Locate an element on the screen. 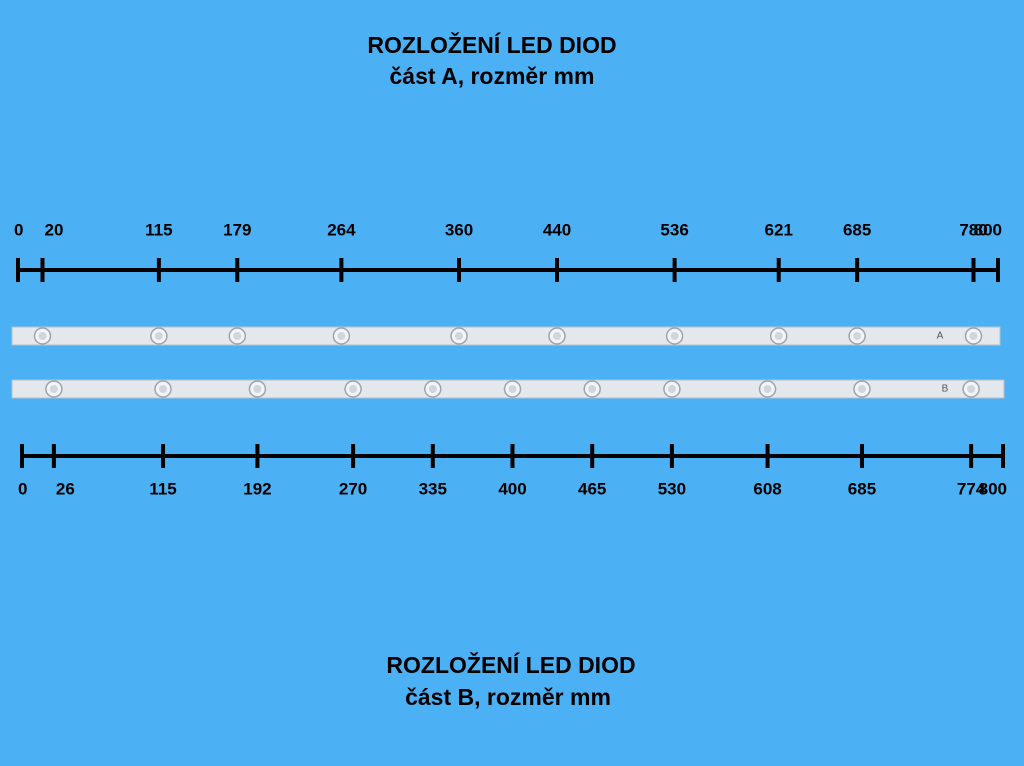 This screenshot has width=1024, height=766. tick-label: 335 is located at coordinates (433, 488).